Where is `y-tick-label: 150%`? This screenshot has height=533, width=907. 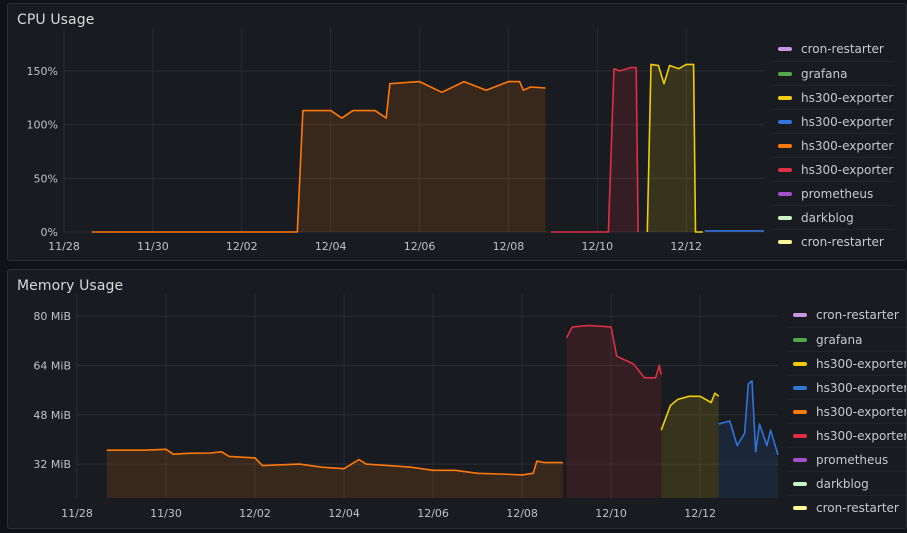
y-tick-label: 150% is located at coordinates (42, 71).